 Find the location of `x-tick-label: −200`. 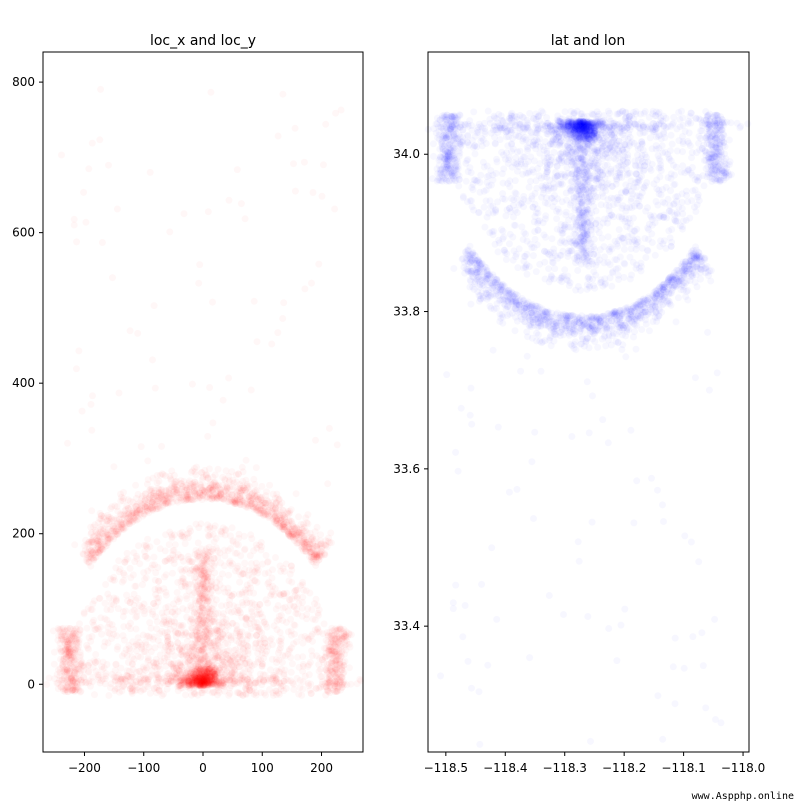

x-tick-label: −200 is located at coordinates (84, 768).